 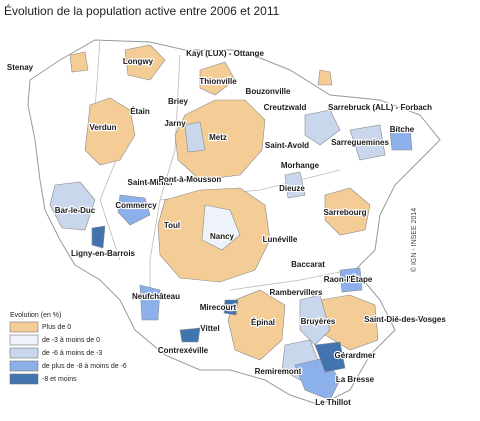 I want to click on place-label: Stenay, so click(x=20, y=67).